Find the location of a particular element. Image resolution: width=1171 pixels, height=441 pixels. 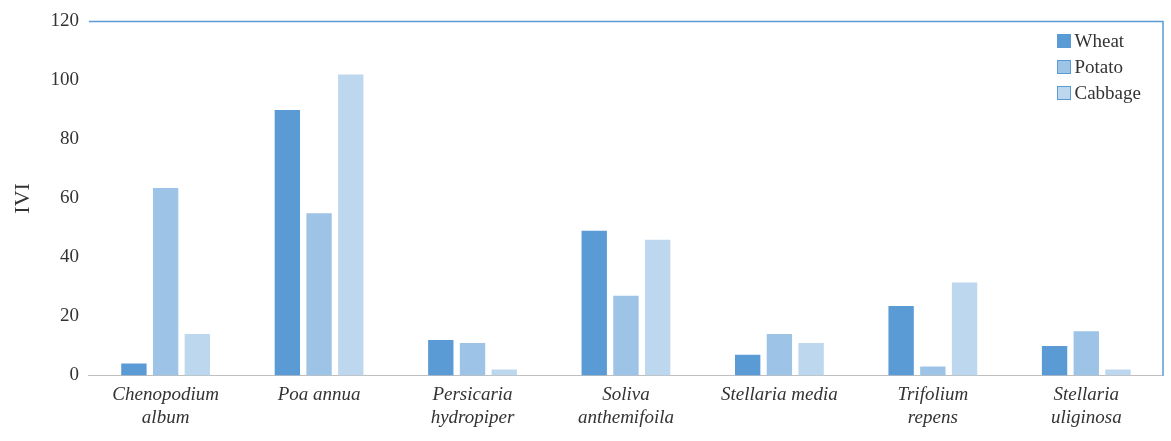

y-tick-label: 60 is located at coordinates (69, 197).